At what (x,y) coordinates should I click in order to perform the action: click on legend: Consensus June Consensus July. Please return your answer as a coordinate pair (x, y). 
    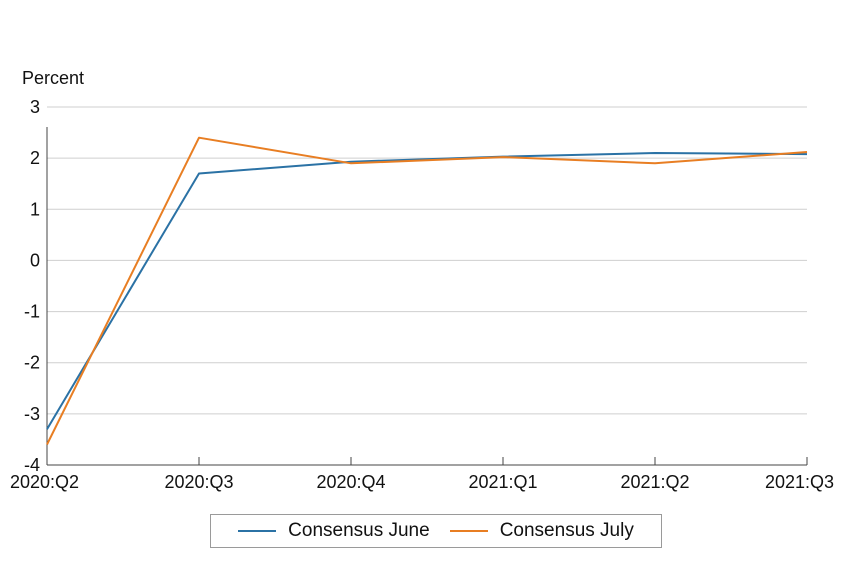
    Looking at the image, I should click on (436, 531).